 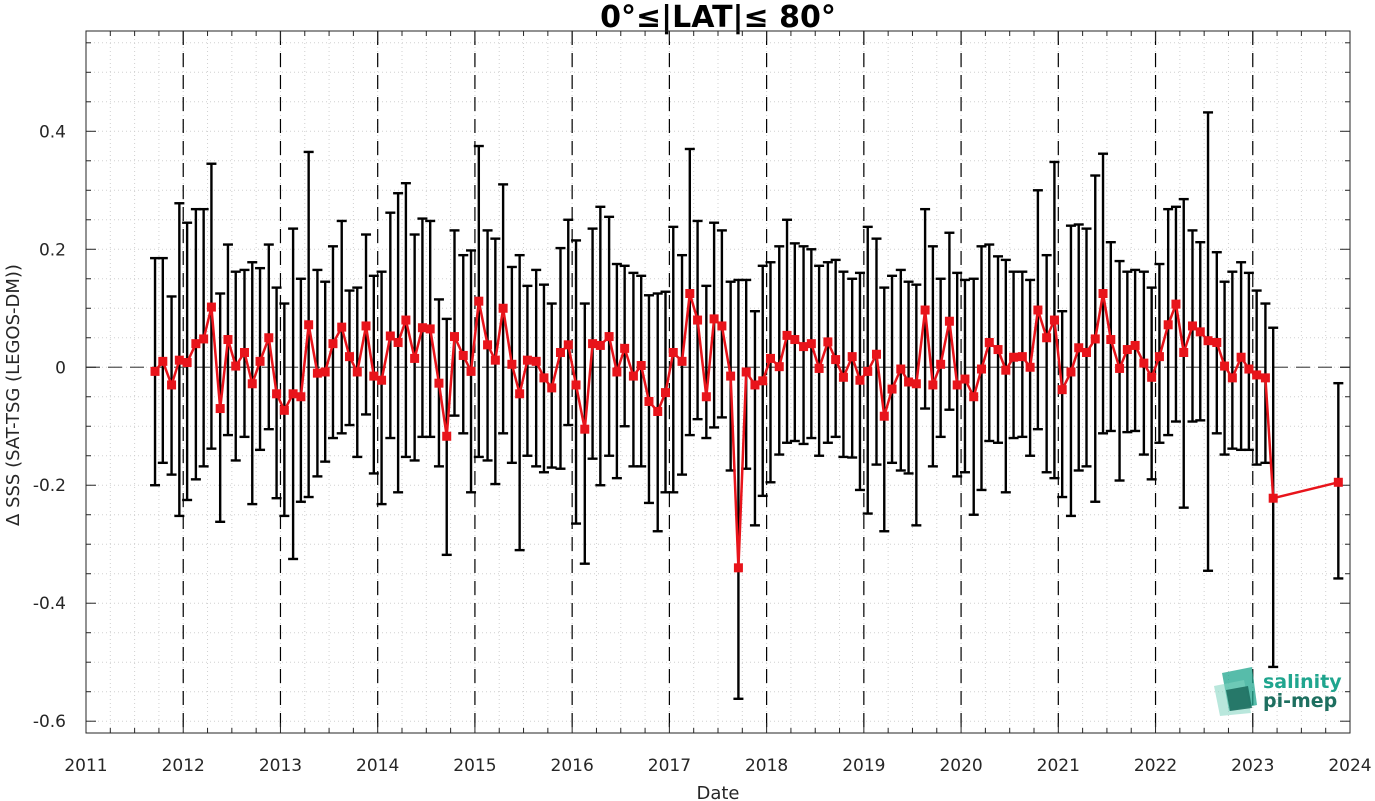 I want to click on y-tick-label: 0, so click(x=60, y=368).